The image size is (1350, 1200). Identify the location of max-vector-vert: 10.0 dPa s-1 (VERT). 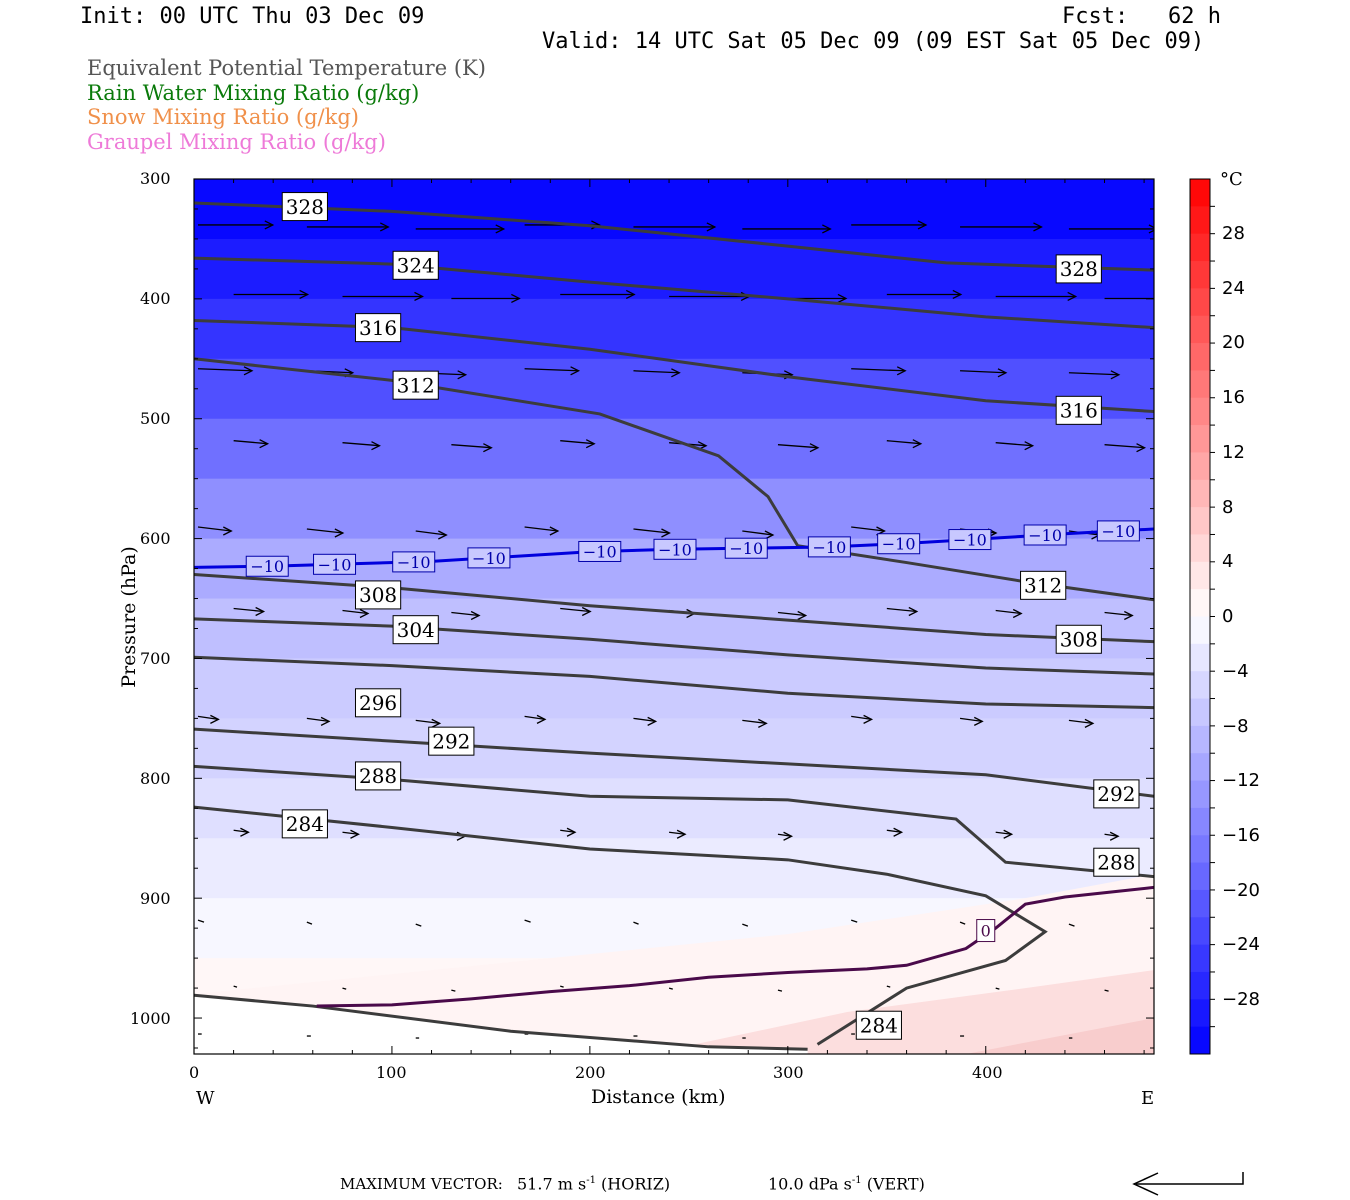
(846, 1184).